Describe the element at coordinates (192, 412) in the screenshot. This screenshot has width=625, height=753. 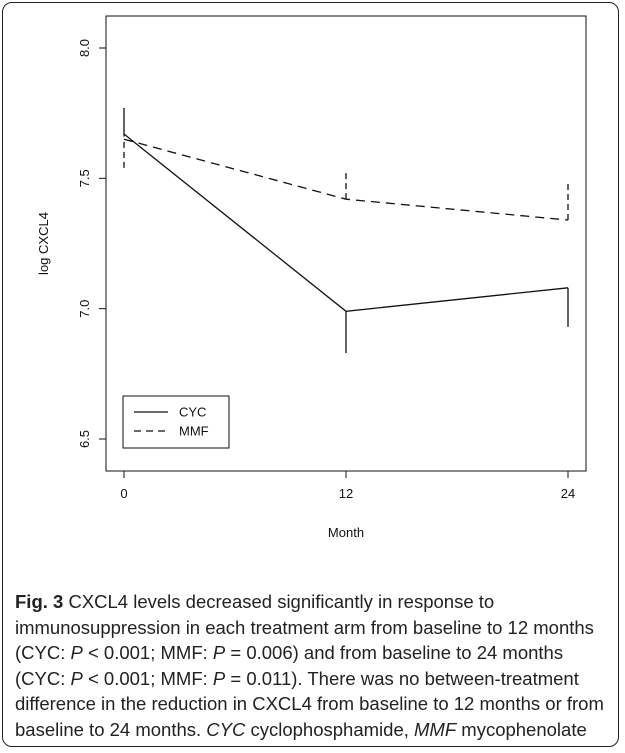
I see `legend-label-cyc: CYC` at that location.